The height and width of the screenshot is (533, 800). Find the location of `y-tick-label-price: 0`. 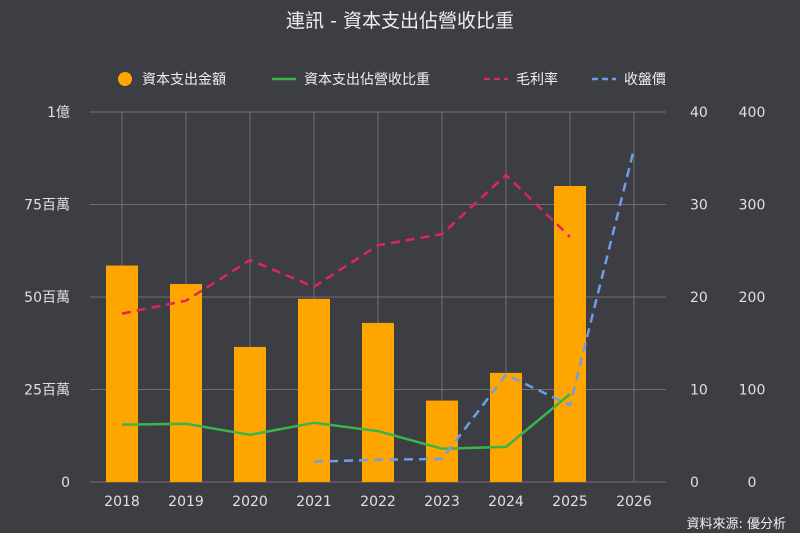

y-tick-label-price: 0 is located at coordinates (752, 483).